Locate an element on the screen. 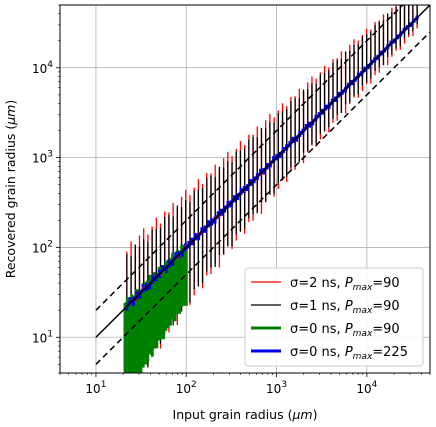  legend-p-symbol-3: P is located at coordinates (349, 352).